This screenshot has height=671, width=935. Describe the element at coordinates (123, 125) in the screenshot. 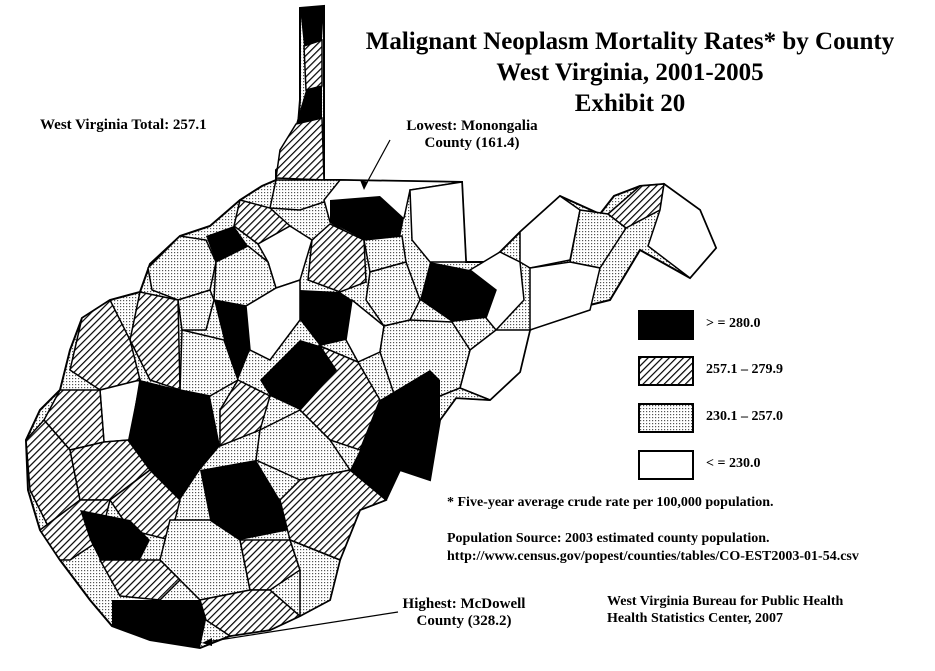

I see `state-total-label: West Virginia Total: 257.1` at that location.